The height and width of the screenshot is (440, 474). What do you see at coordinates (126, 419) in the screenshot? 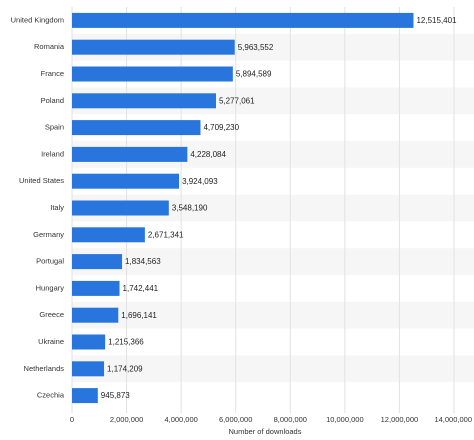
I see `x-tick-label: 2,000,000` at bounding box center [126, 419].